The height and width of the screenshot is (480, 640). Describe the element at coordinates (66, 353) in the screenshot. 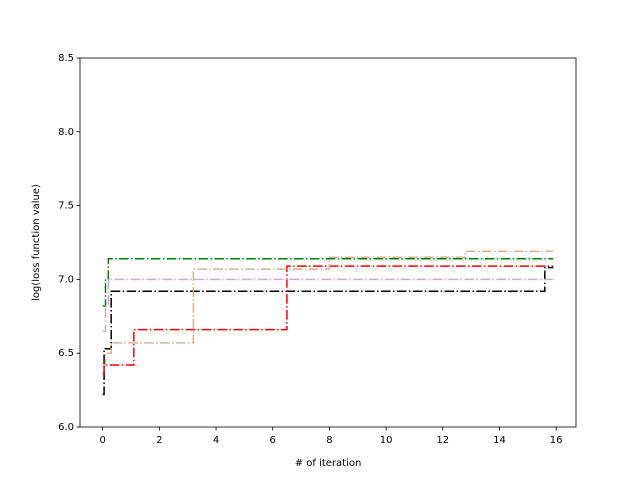

I see `y-tick-label: 6.5` at that location.